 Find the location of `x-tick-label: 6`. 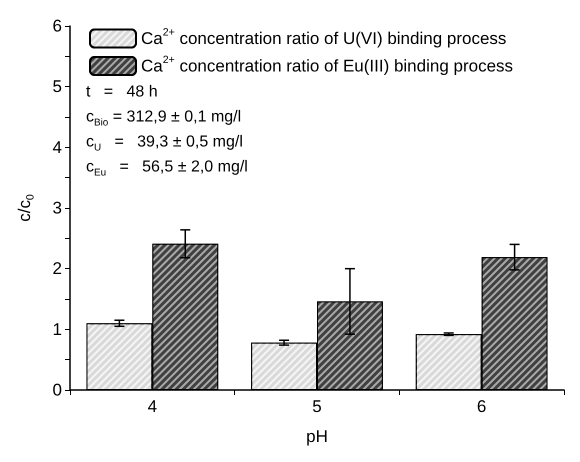

x-tick-label: 6 is located at coordinates (481, 406).